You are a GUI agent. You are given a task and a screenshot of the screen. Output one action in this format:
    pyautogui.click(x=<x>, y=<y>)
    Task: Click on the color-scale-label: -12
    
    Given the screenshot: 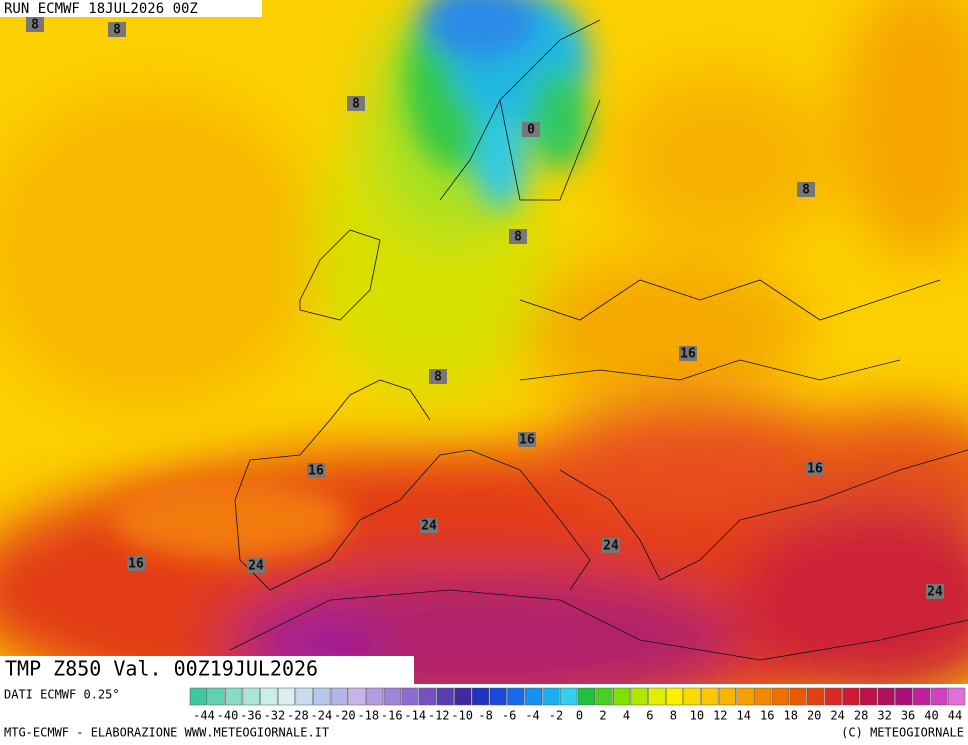 What is the action you would take?
    pyautogui.click(x=439, y=716)
    